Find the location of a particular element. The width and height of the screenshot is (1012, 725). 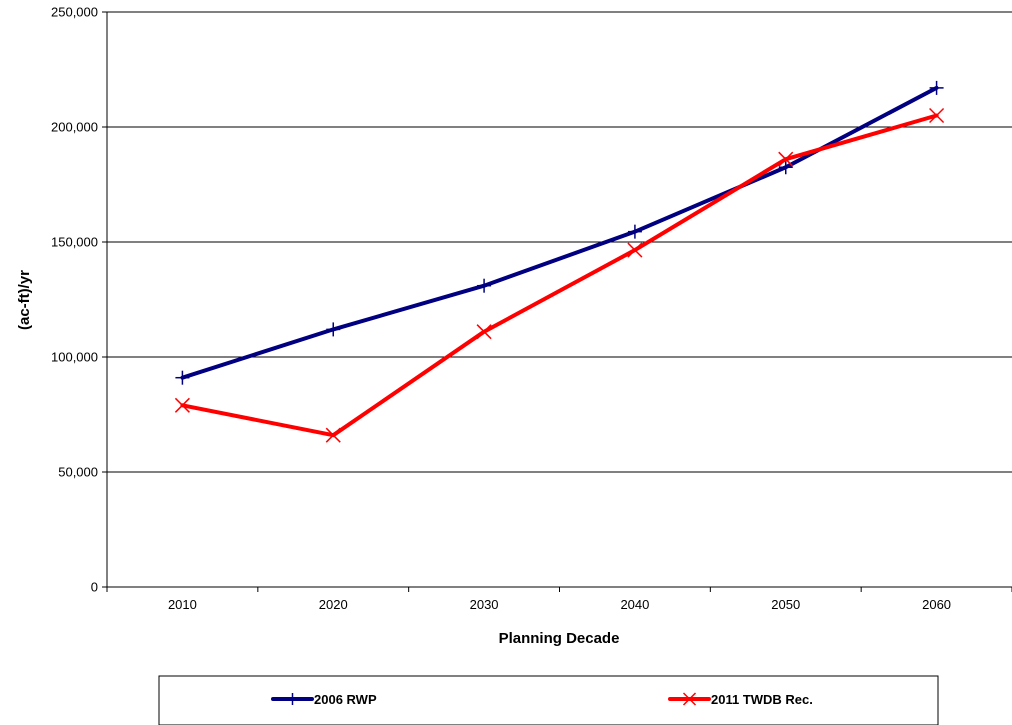

y-tick-label: 250,000 is located at coordinates (74, 12).